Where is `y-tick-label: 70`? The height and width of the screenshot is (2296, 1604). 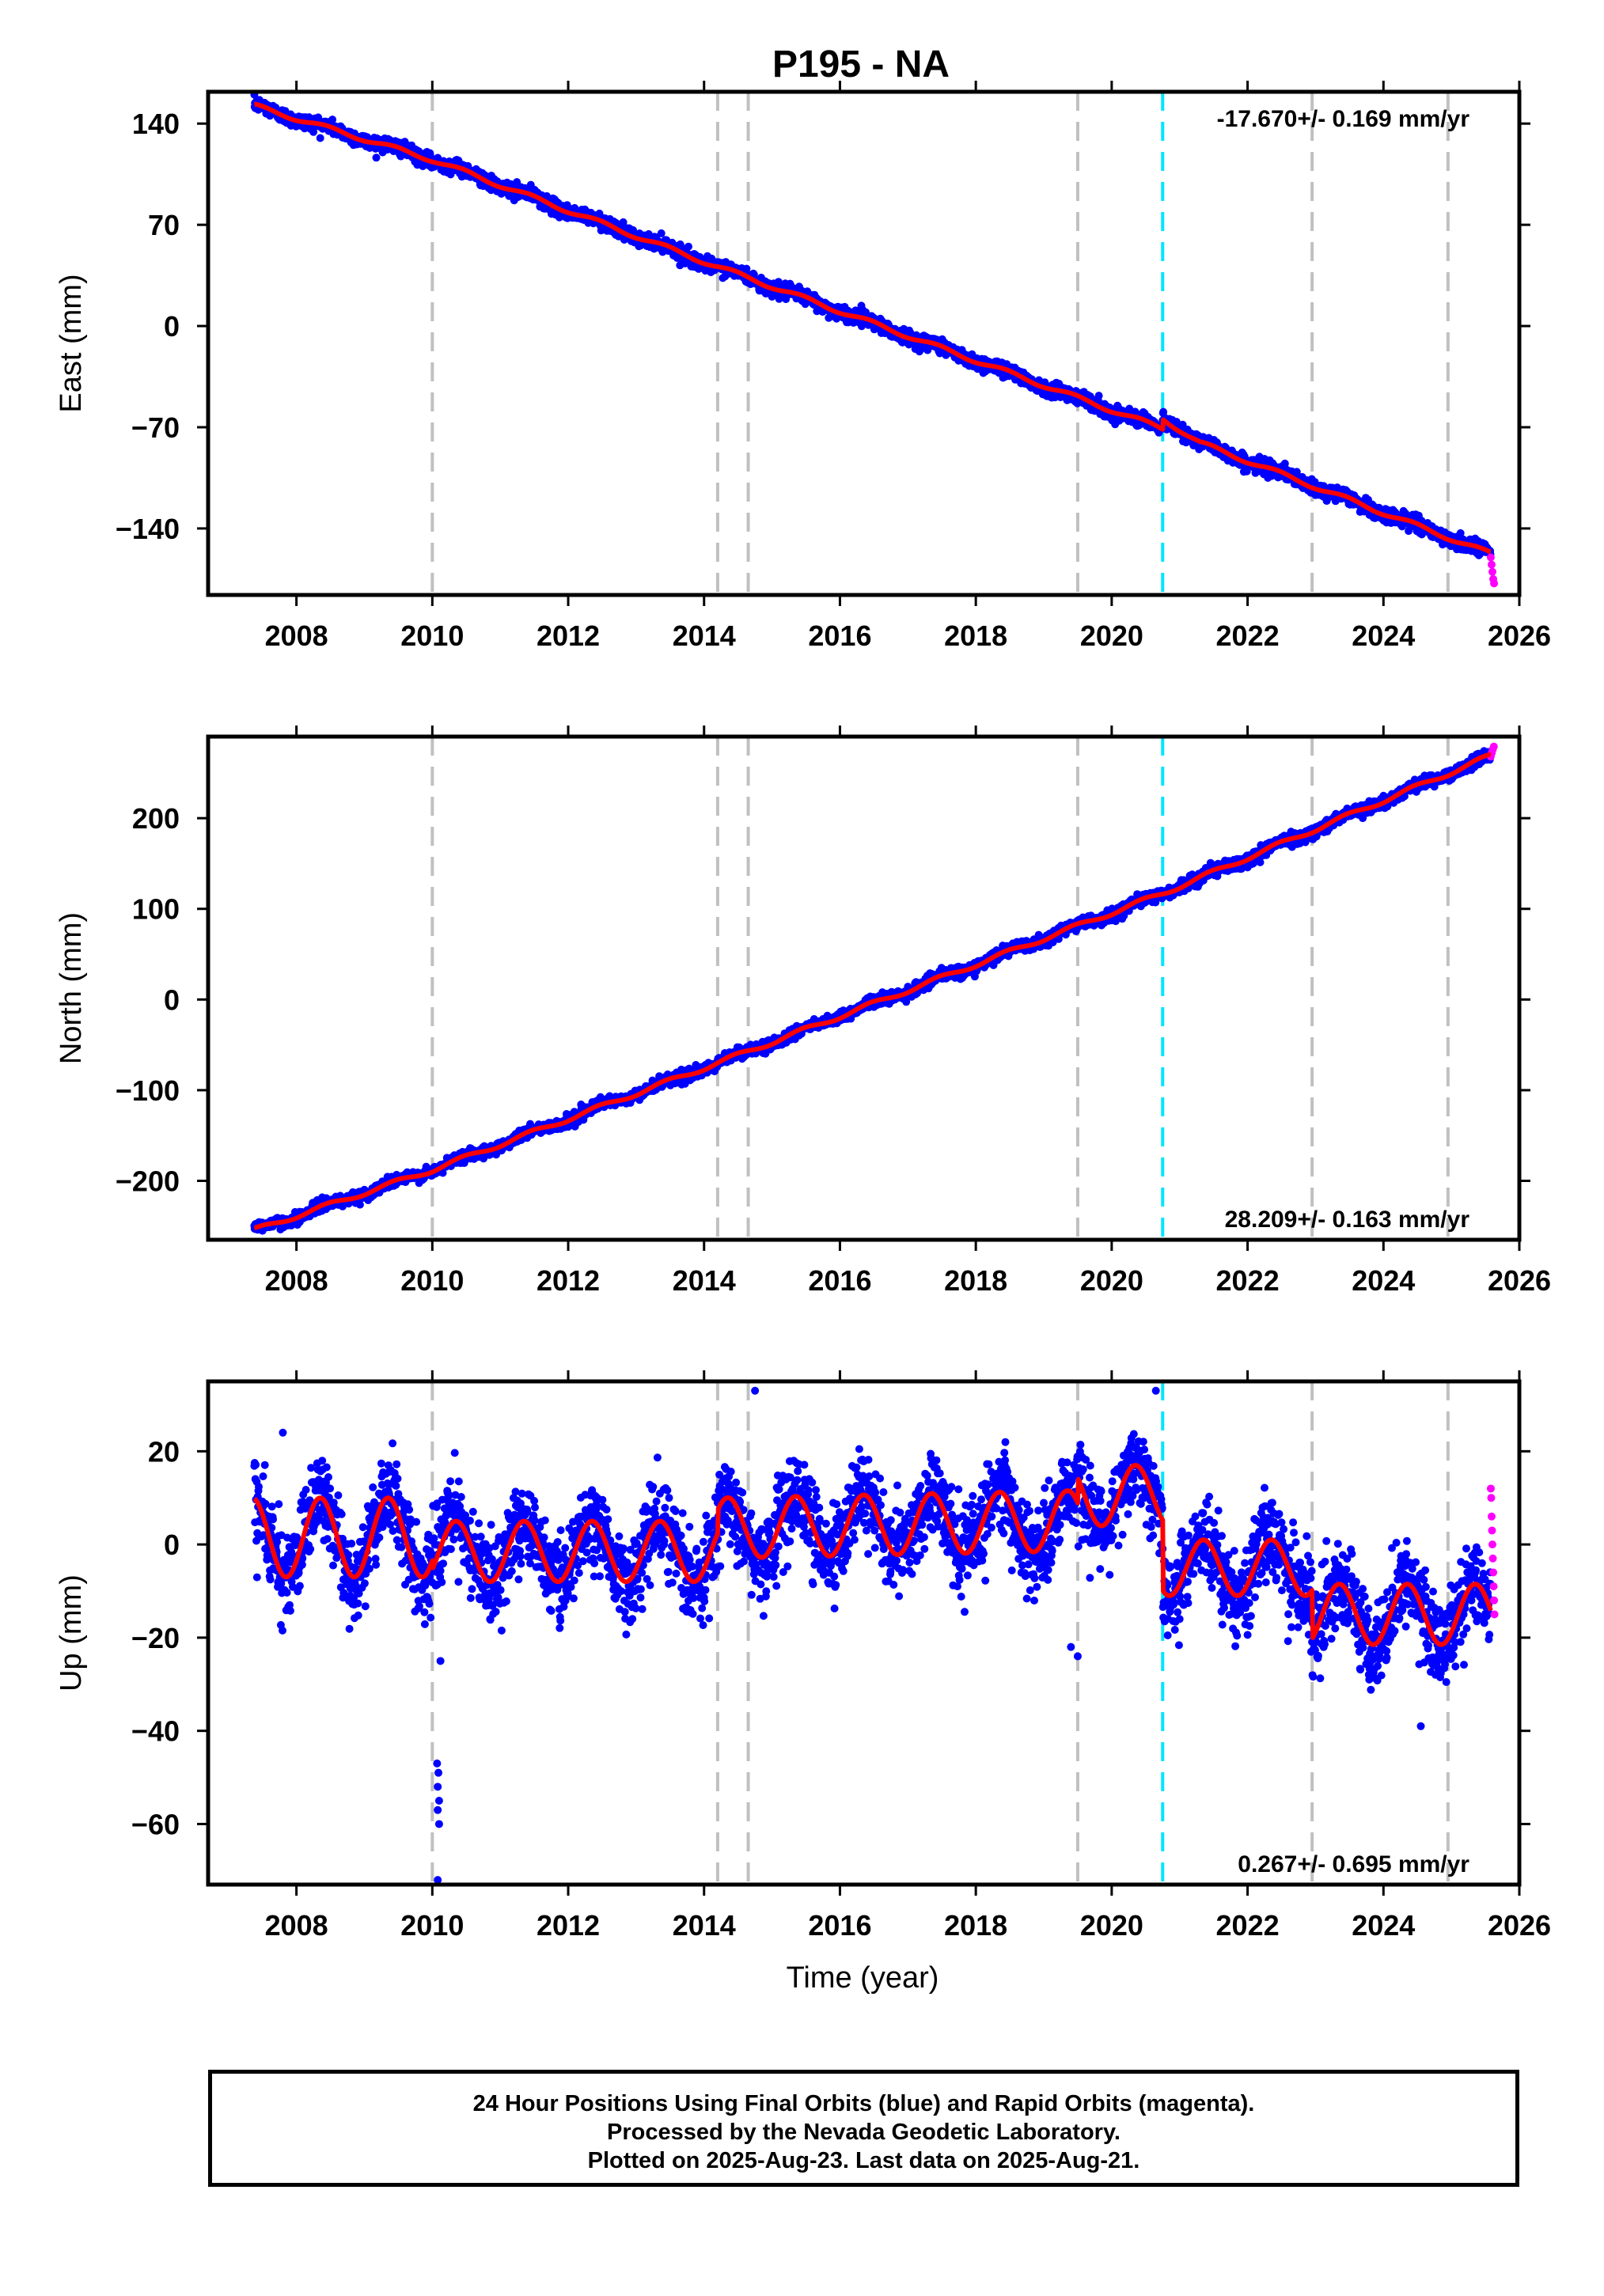
y-tick-label: 70 is located at coordinates (164, 225).